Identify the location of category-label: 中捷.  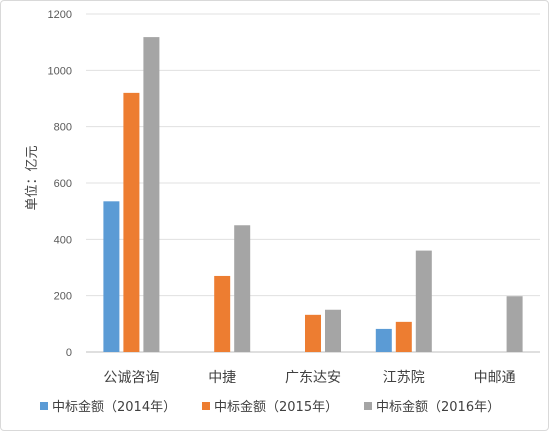
(222, 378).